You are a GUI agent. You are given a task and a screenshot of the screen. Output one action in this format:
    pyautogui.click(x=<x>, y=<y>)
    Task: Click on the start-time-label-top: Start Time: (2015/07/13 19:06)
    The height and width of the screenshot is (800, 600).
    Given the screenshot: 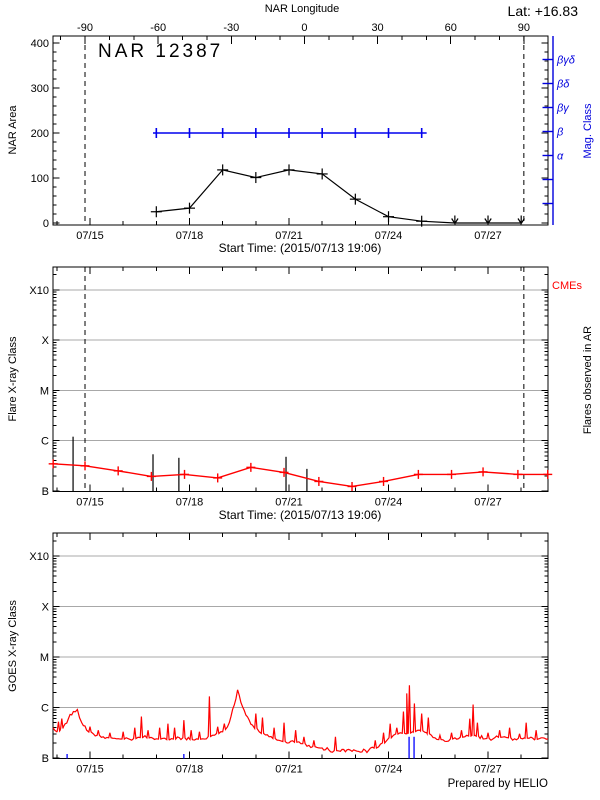 What is the action you would take?
    pyautogui.click(x=300, y=248)
    